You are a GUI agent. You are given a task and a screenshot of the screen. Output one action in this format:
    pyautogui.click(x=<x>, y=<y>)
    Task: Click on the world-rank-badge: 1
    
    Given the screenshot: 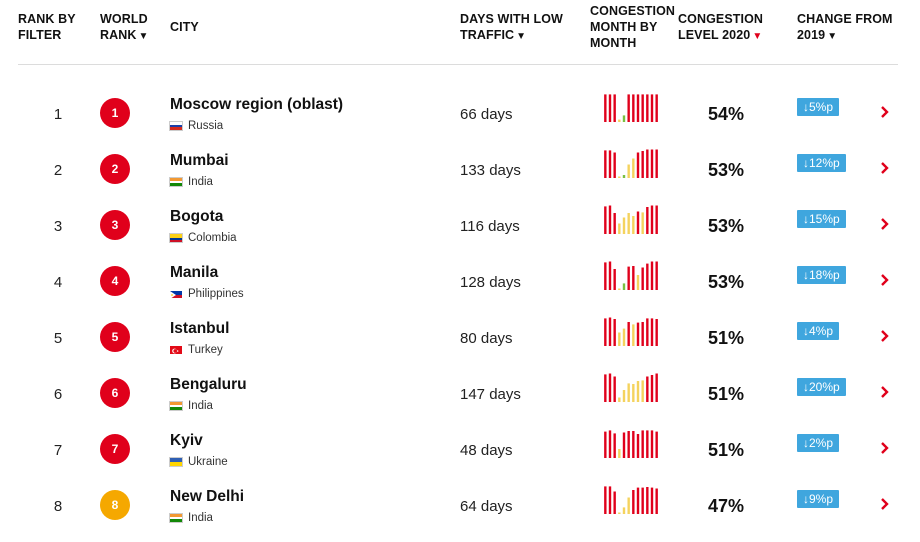 What is the action you would take?
    pyautogui.click(x=115, y=113)
    